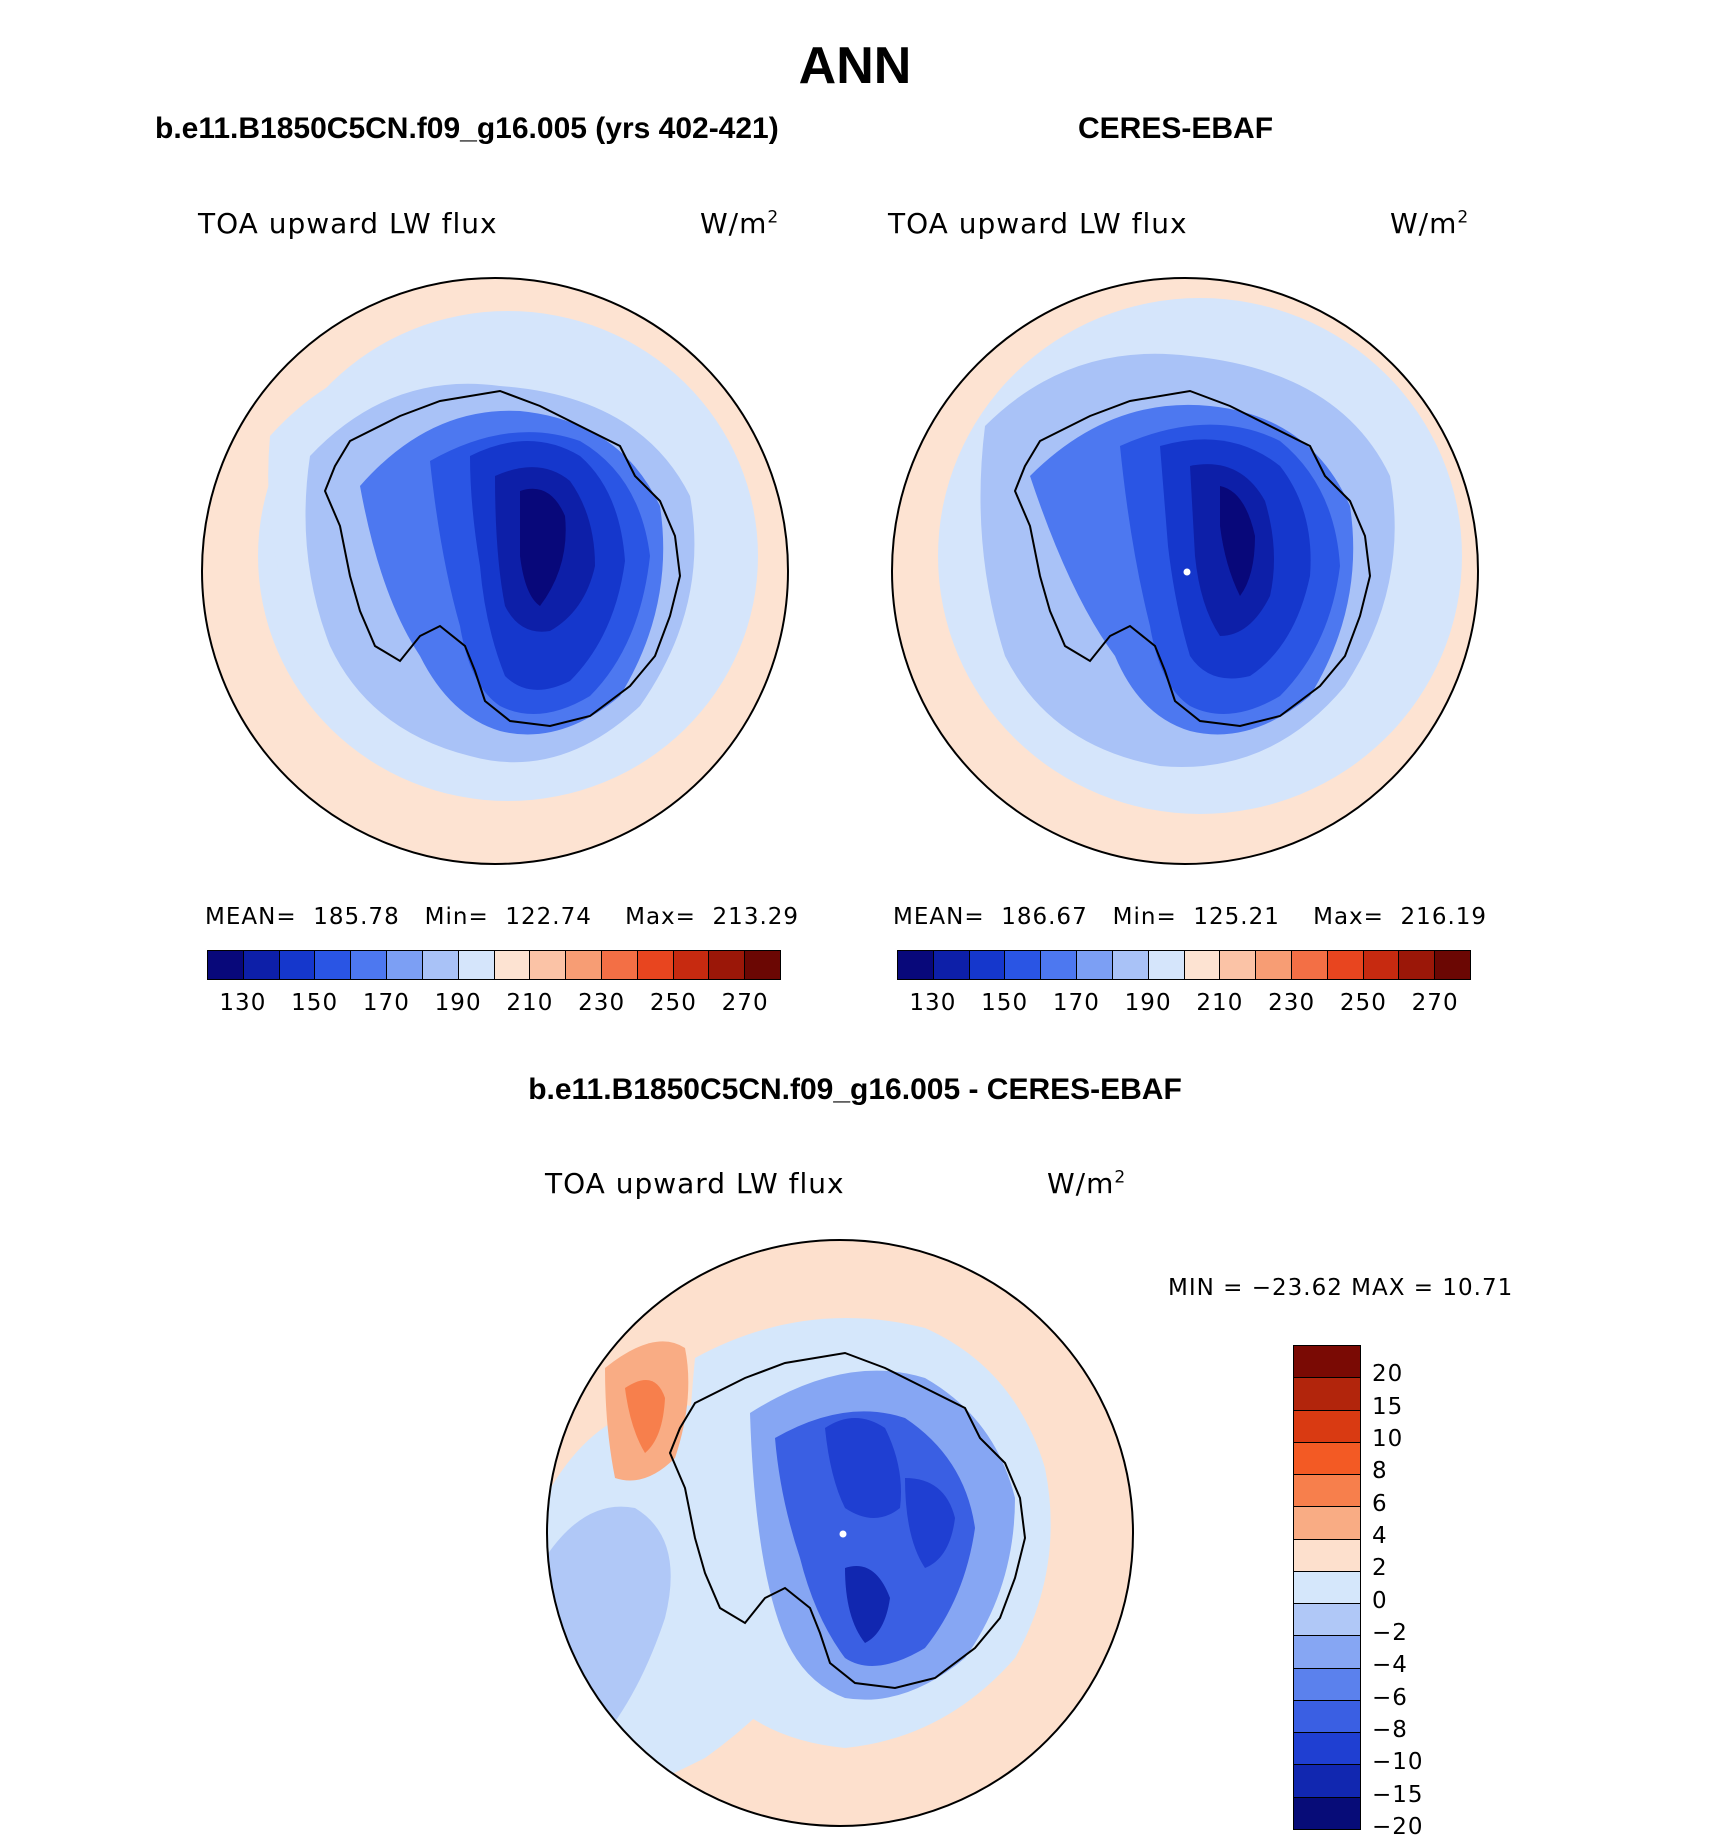 The height and width of the screenshot is (1840, 1710). Describe the element at coordinates (1148, 1003) in the screenshot. I see `obs-colorbar-tick-label: 190` at that location.